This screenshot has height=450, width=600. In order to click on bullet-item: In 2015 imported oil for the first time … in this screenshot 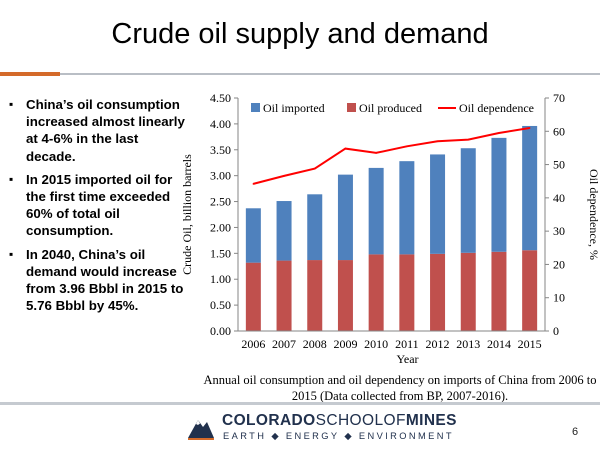, I will do `click(99, 205)`.